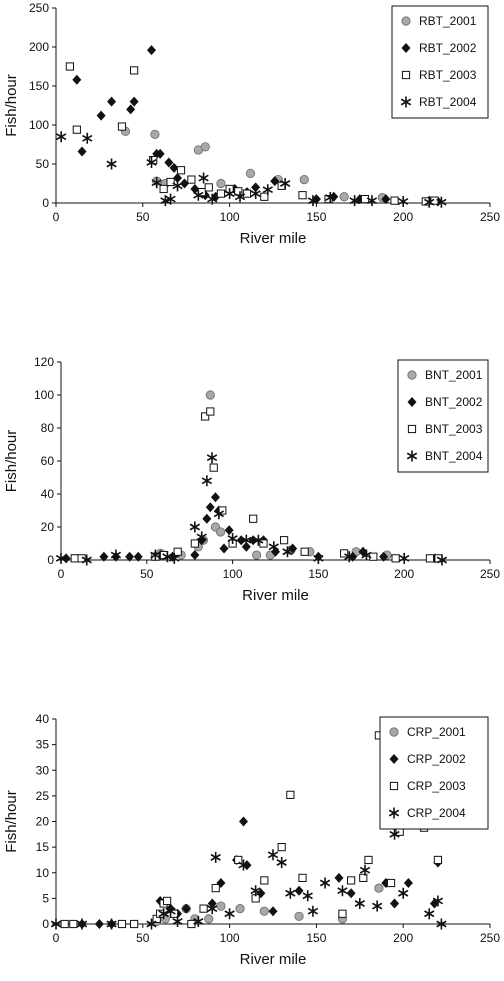  I want to click on y-tick-label: 25, so click(43, 796).